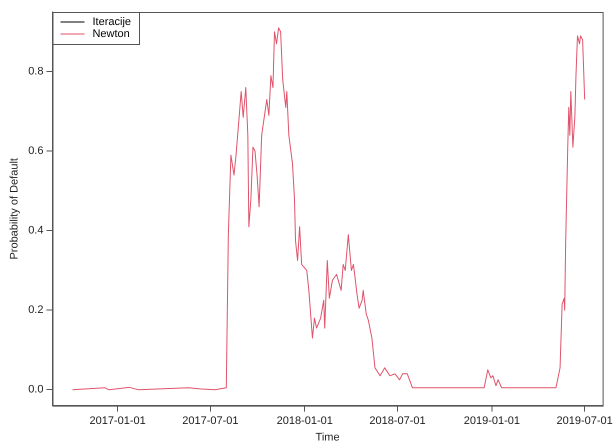  I want to click on x-axis-title: Time, so click(328, 437).